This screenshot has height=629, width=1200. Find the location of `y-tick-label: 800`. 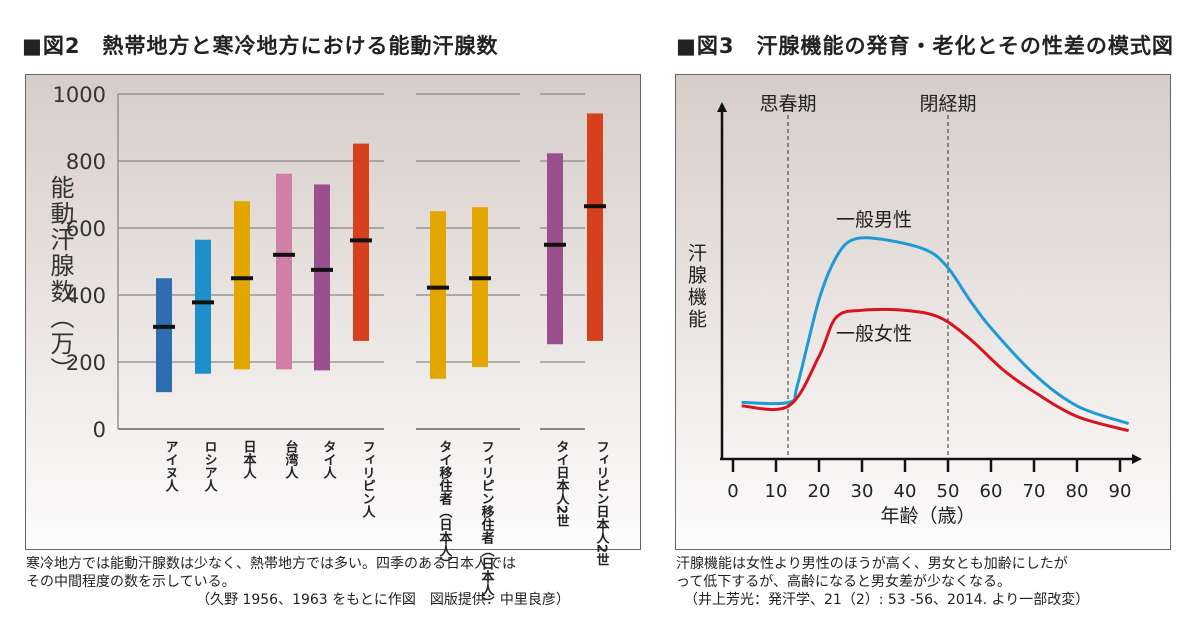

y-tick-label: 800 is located at coordinates (86, 162).